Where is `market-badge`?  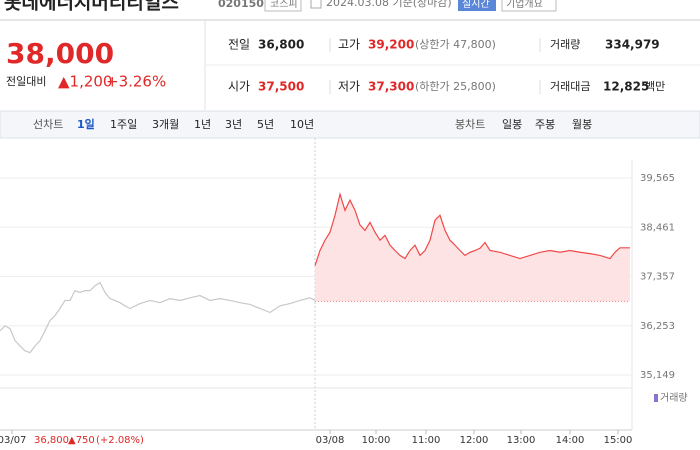 market-badge is located at coordinates (283, 6).